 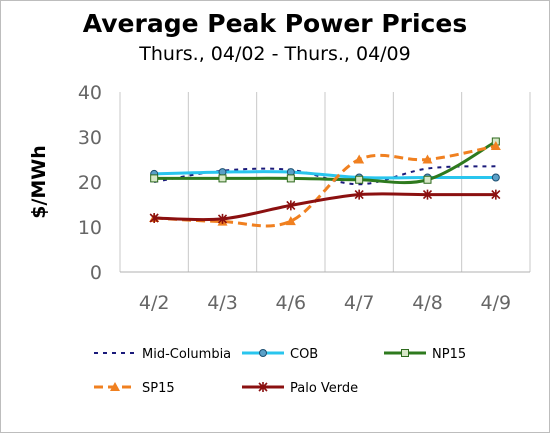 What do you see at coordinates (96, 273) in the screenshot?
I see `y-tick-label: 0` at bounding box center [96, 273].